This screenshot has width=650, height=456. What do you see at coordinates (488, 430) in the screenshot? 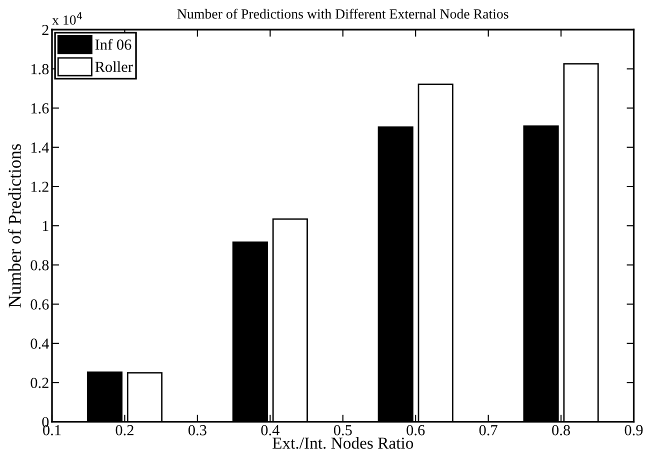
I see `x-tick-label: 0.7` at bounding box center [488, 430].